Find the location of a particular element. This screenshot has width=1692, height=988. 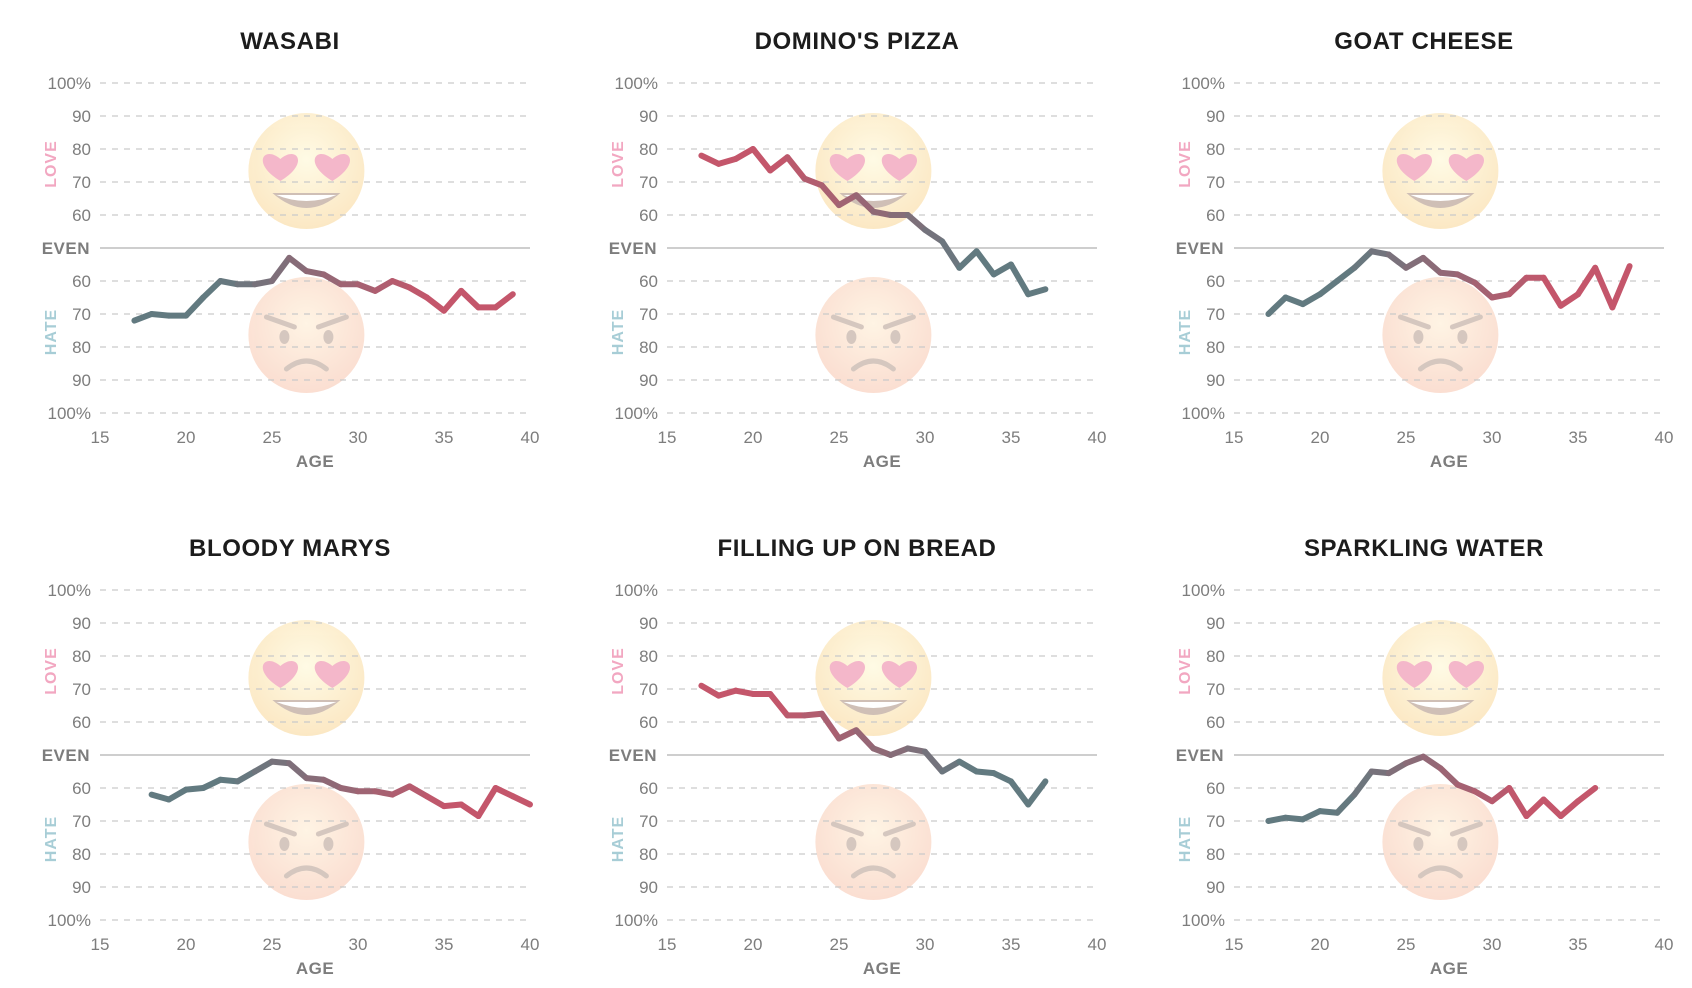

chart-title: DOMINO'S PIZZA is located at coordinates (857, 41).